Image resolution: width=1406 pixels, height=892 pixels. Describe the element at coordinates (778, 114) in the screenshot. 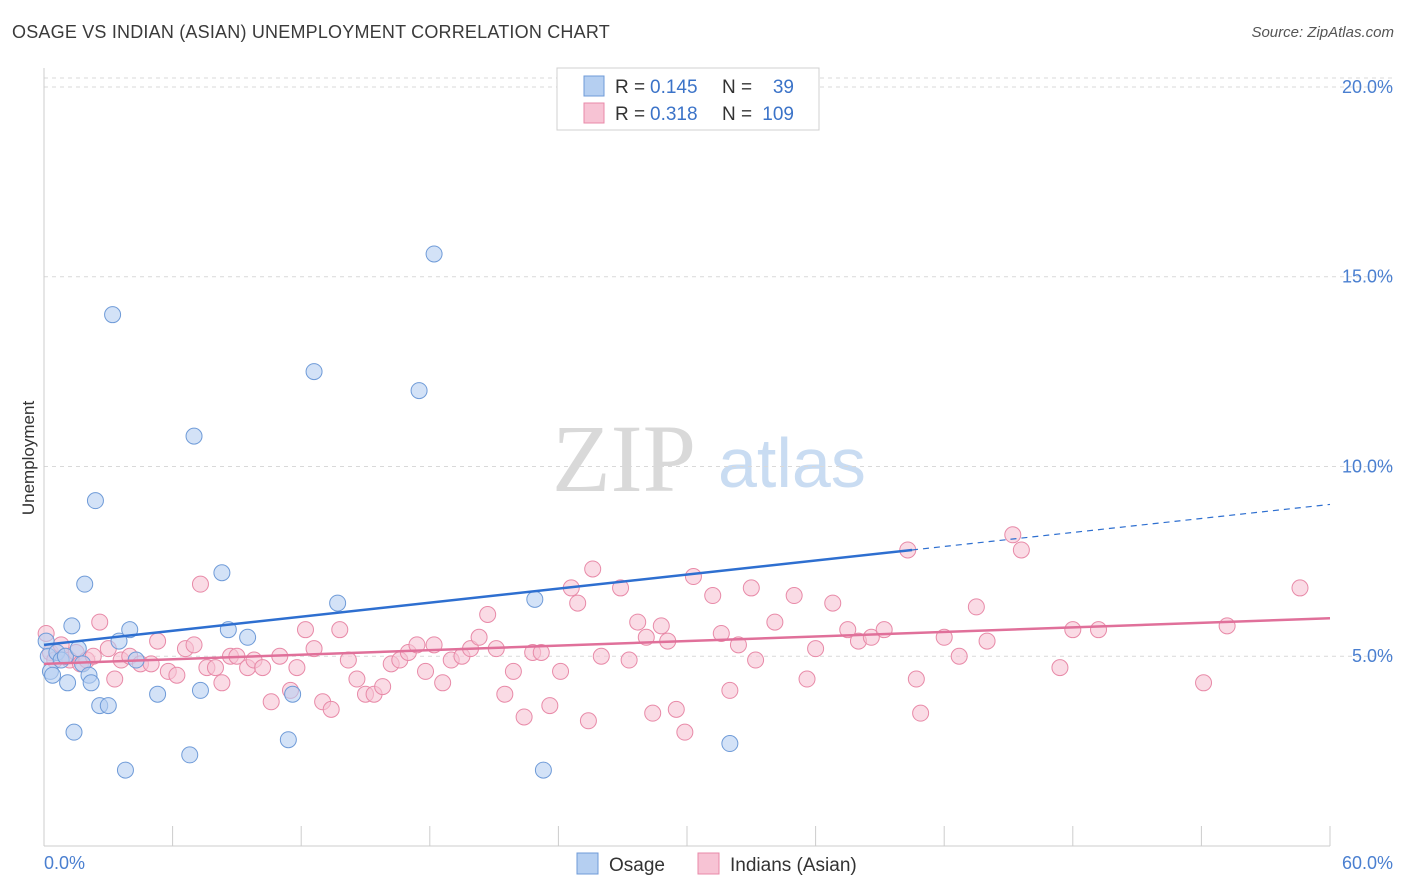

I see `legend-indian-n-value: 109` at that location.